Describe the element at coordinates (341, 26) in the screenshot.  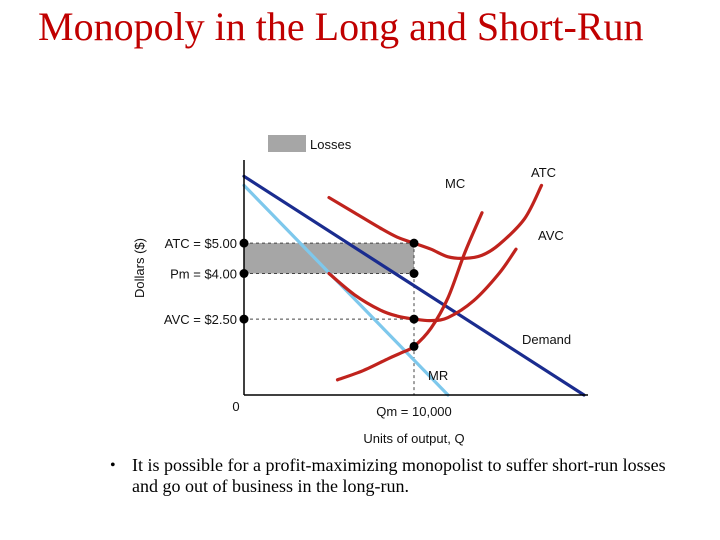
I see `slide-title: Monopoly in the Long and Short-Run` at that location.